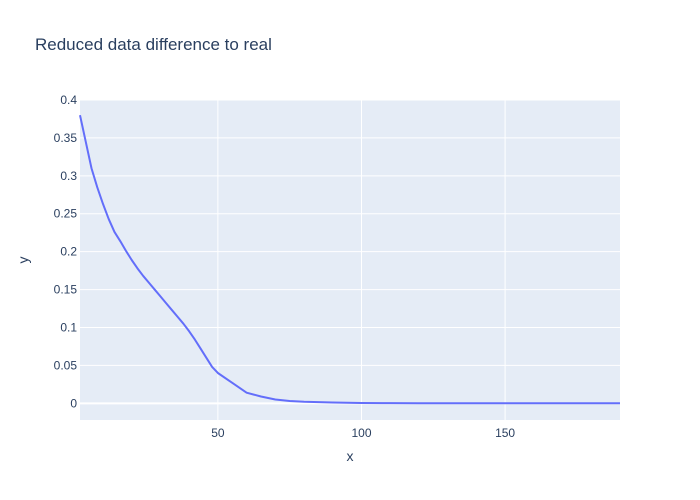 The image size is (700, 500). Describe the element at coordinates (68, 176) in the screenshot. I see `y-tick-label: 0.3` at that location.